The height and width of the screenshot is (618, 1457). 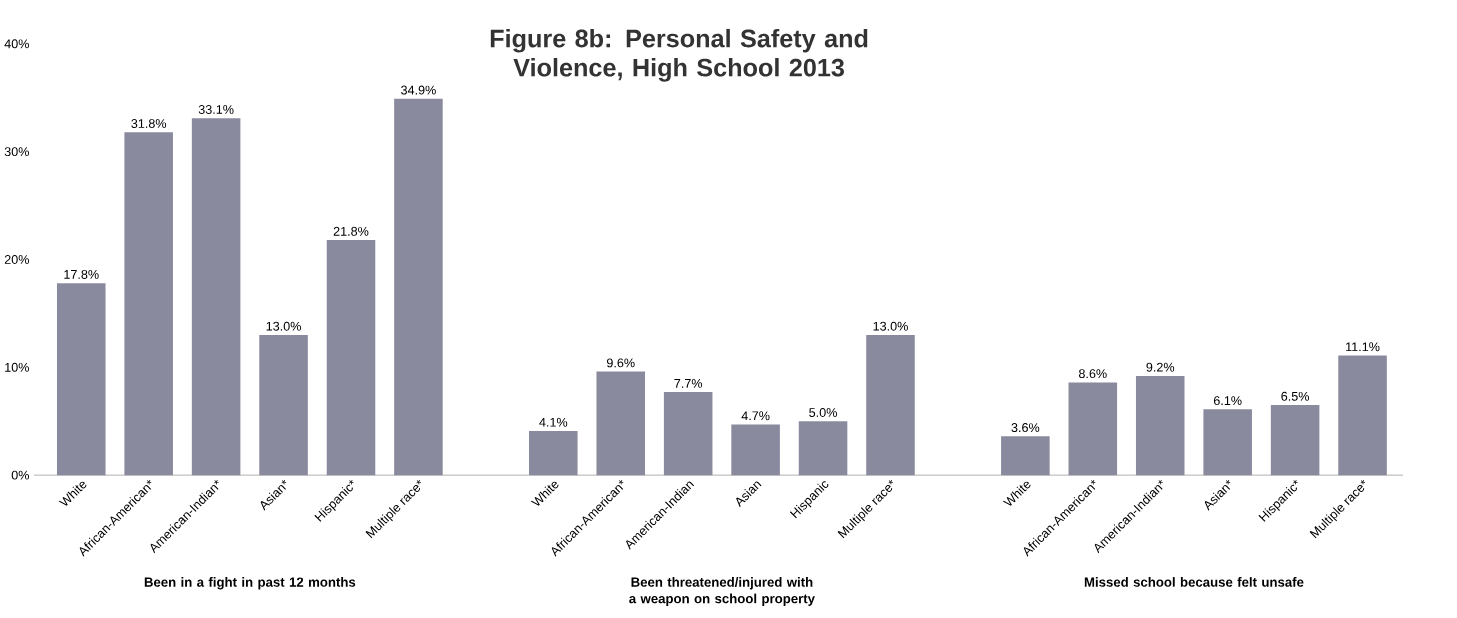 What do you see at coordinates (149, 123) in the screenshot?
I see `data-label: 31.8%` at bounding box center [149, 123].